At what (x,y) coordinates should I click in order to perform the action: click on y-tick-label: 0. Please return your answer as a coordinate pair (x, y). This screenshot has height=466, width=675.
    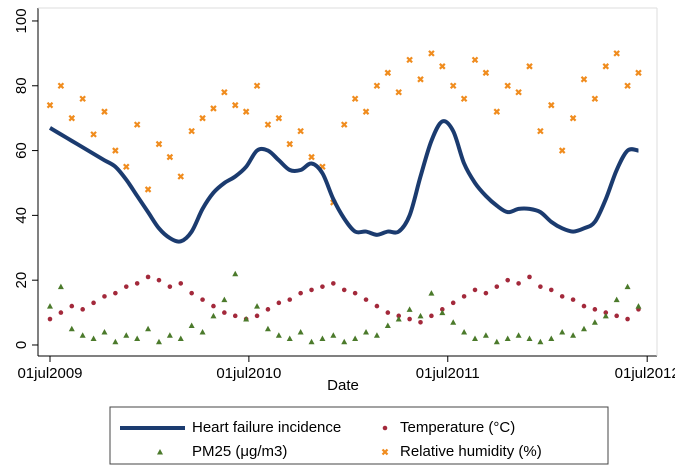
    Looking at the image, I should click on (21, 345).